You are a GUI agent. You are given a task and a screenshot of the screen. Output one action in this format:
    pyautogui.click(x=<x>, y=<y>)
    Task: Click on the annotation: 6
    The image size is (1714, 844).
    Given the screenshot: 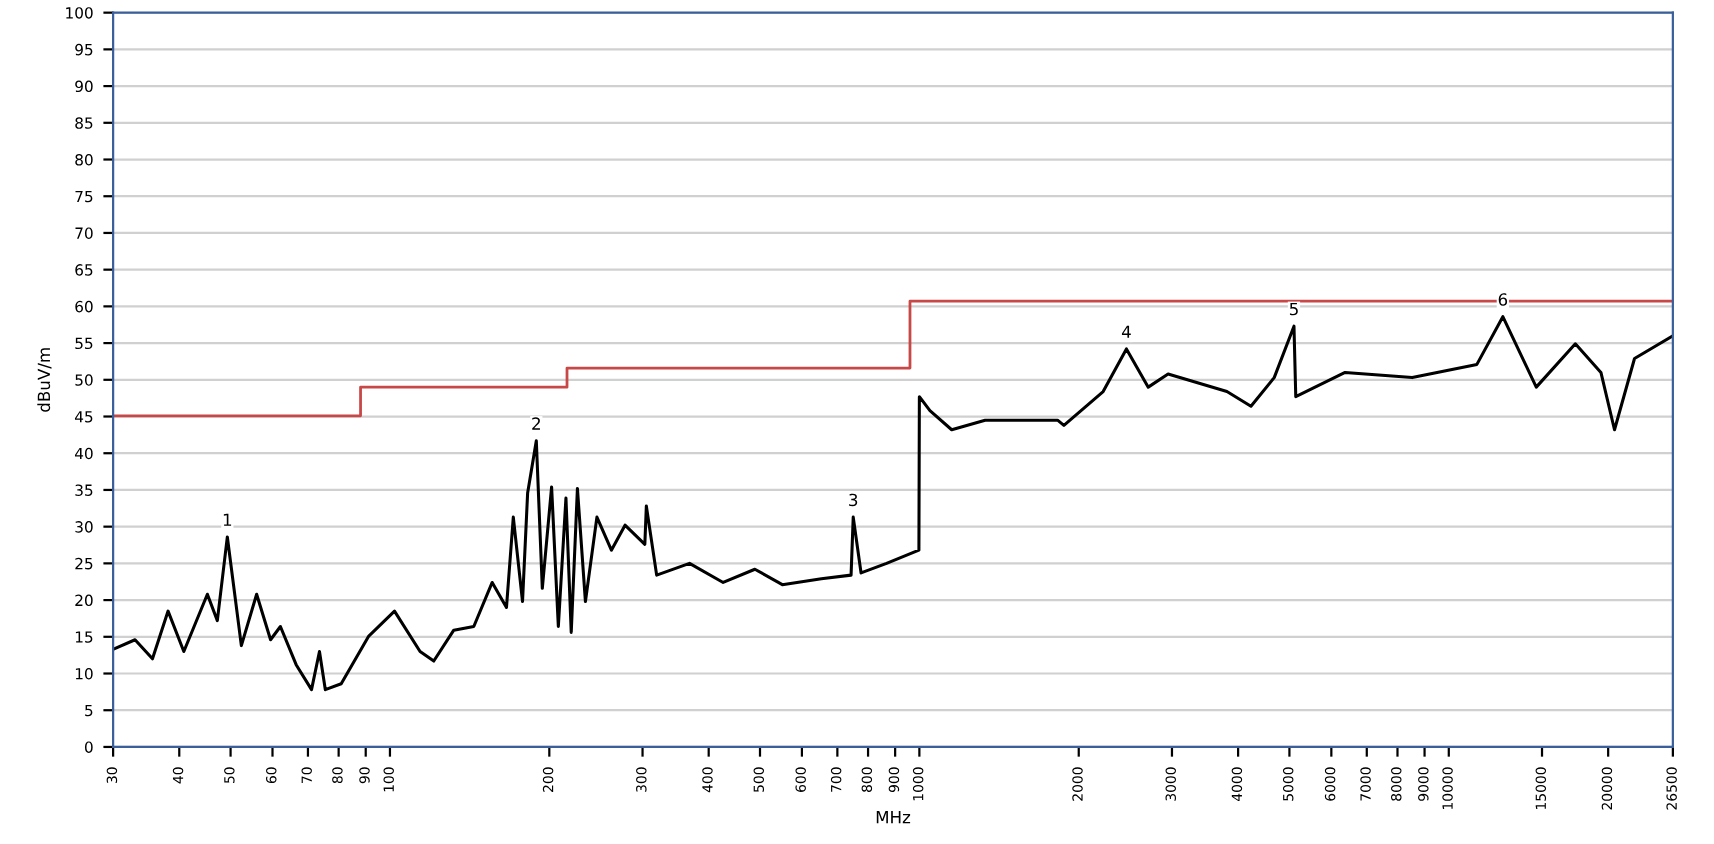 What is the action you would take?
    pyautogui.click(x=1503, y=299)
    